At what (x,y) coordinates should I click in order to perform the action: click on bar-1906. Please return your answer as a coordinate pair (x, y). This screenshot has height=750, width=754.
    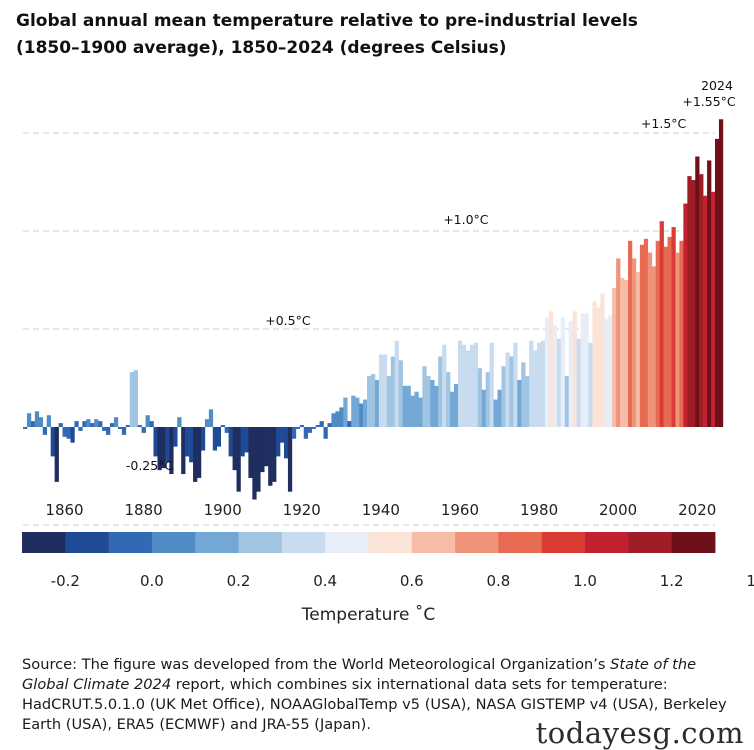
    Looking at the image, I should click on (246, 440).